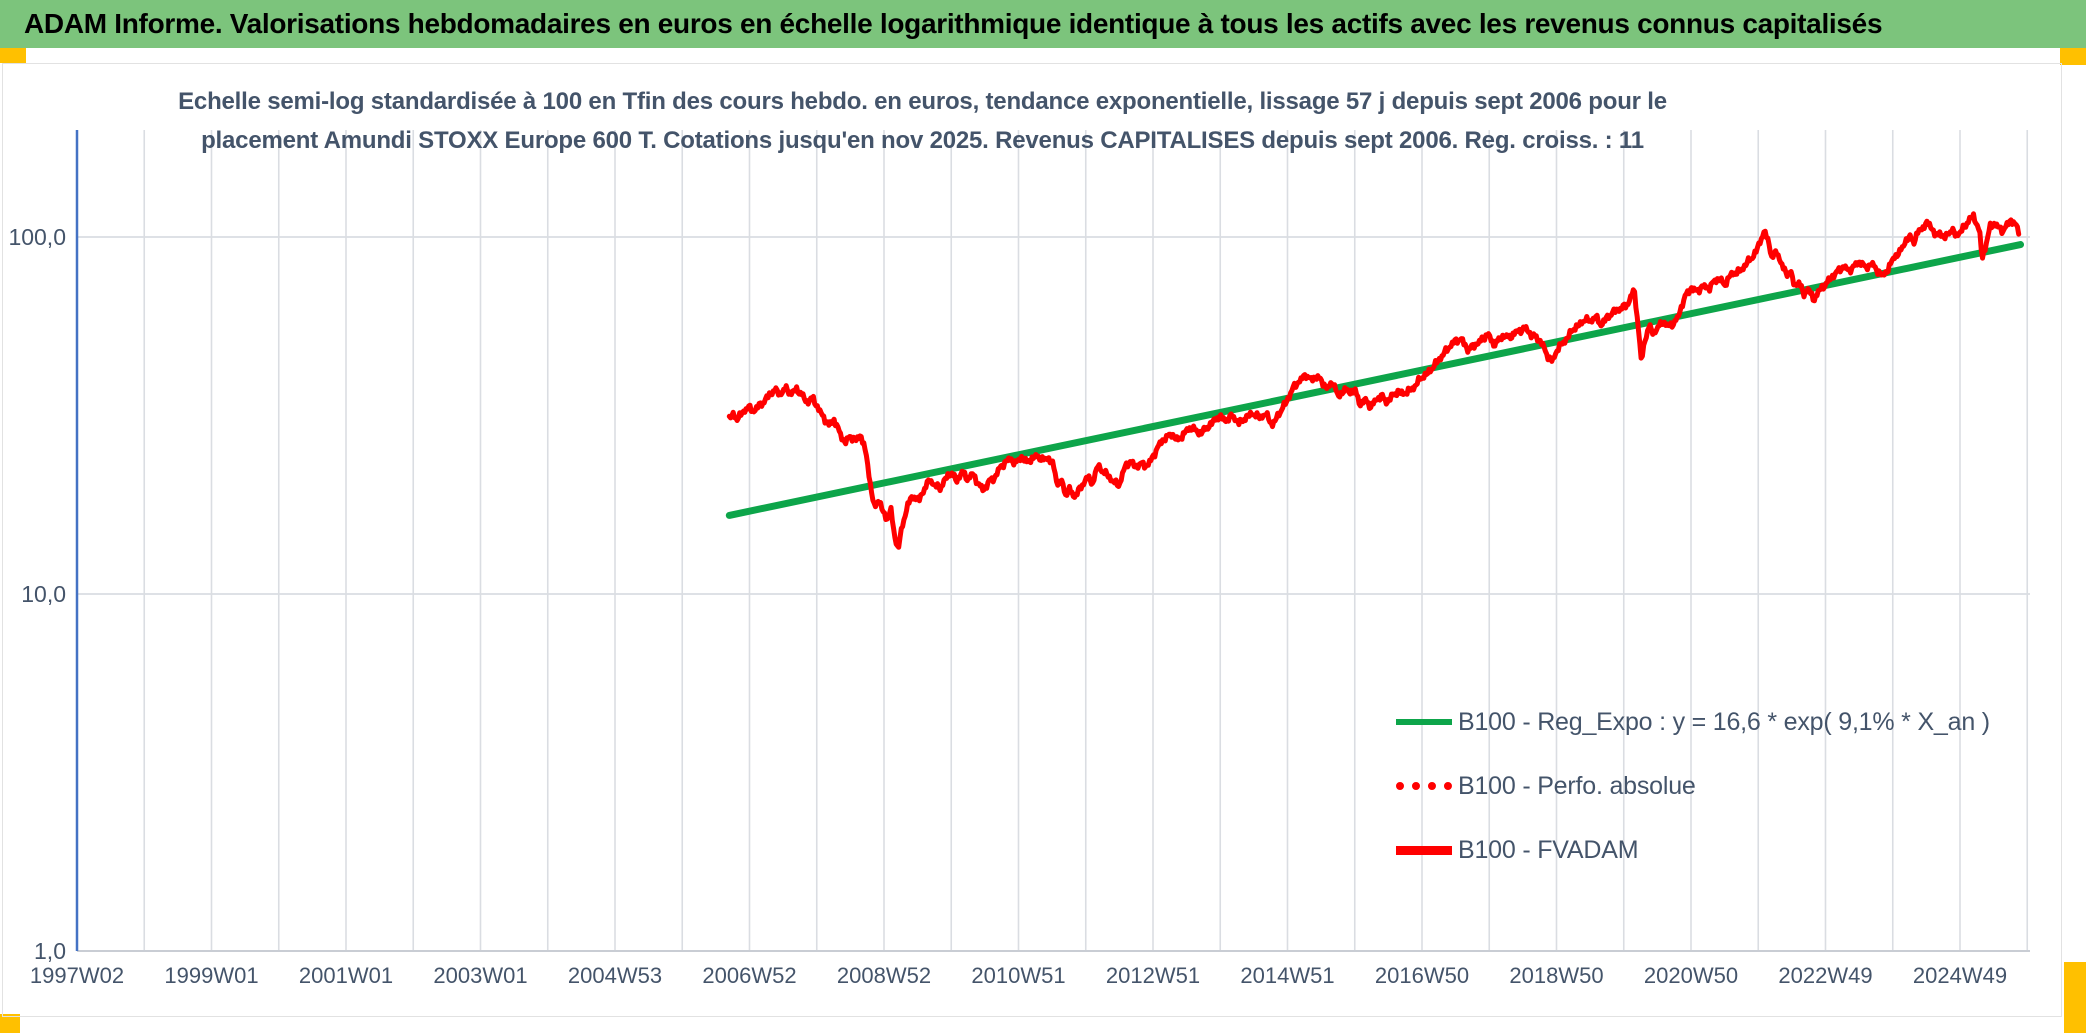  What do you see at coordinates (1018, 975) in the screenshot?
I see `x-tick-label: 2010W51` at bounding box center [1018, 975].